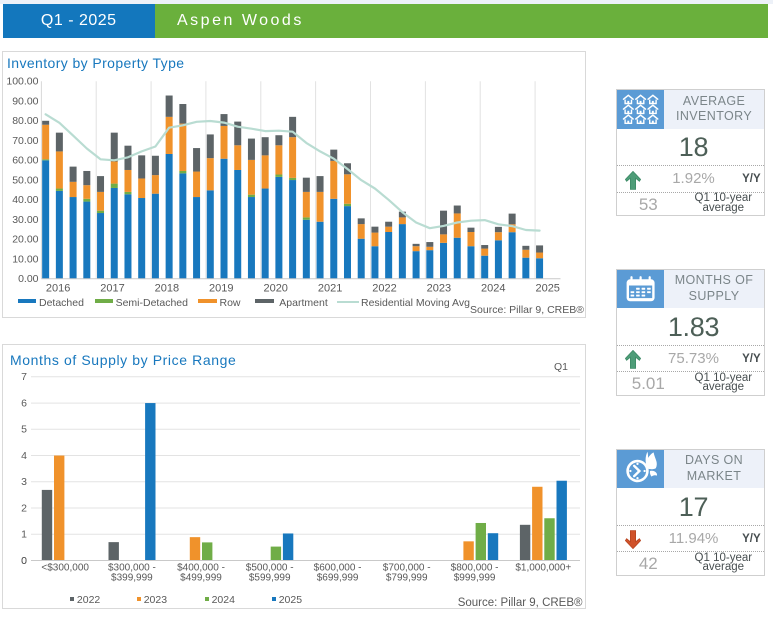  I want to click on svg-text: 20.00, so click(25, 240).